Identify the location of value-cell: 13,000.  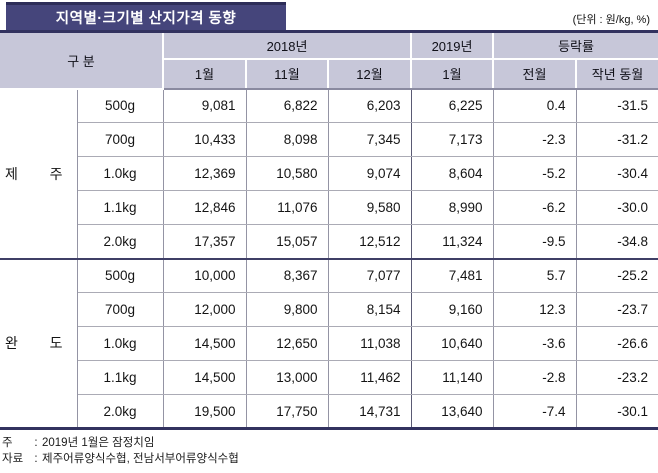
(287, 377).